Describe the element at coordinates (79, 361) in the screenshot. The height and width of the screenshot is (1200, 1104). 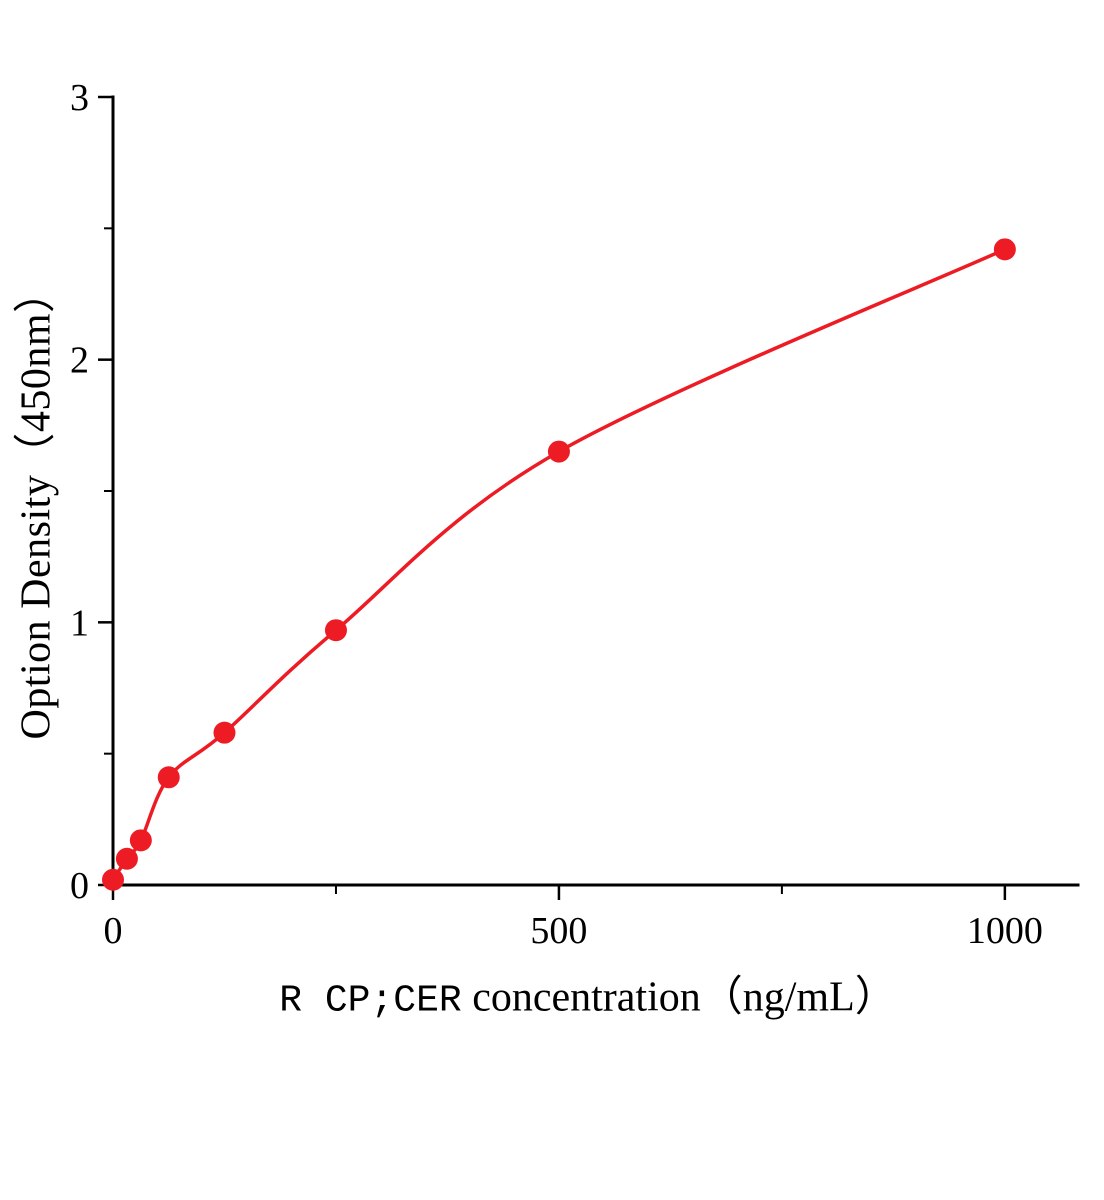
I see `y-tick-label: 2` at that location.